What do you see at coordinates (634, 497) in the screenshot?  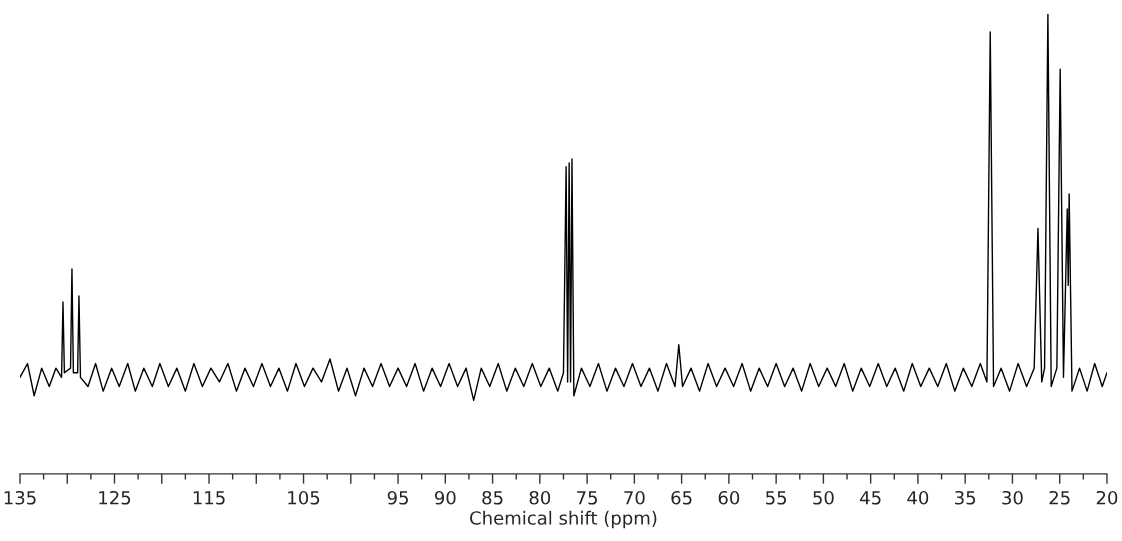 I see `x-tick-label: 70` at bounding box center [634, 497].